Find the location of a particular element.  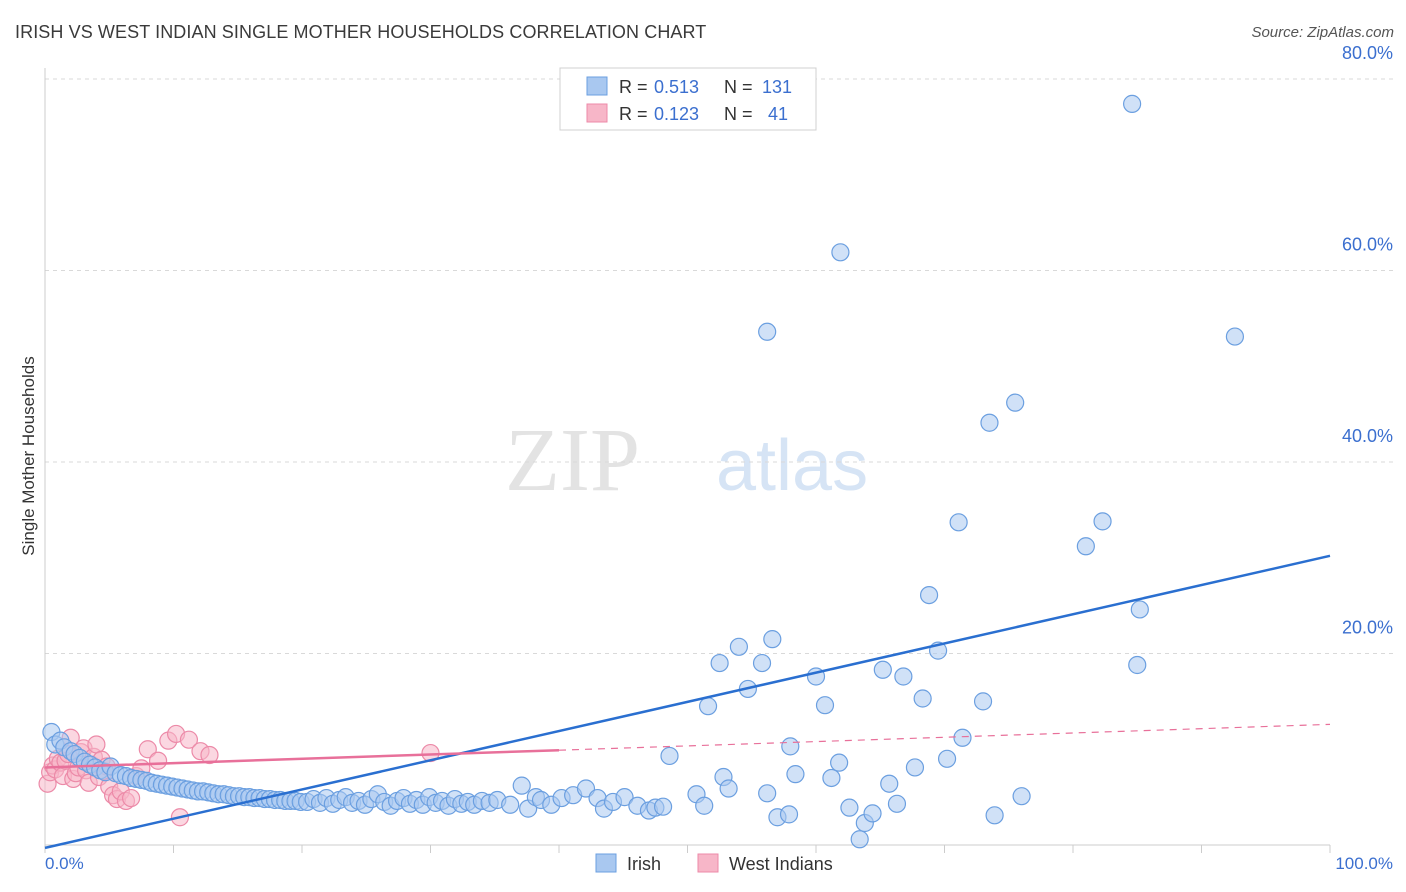

y-tick-label: 60.0% is located at coordinates (1367, 245).